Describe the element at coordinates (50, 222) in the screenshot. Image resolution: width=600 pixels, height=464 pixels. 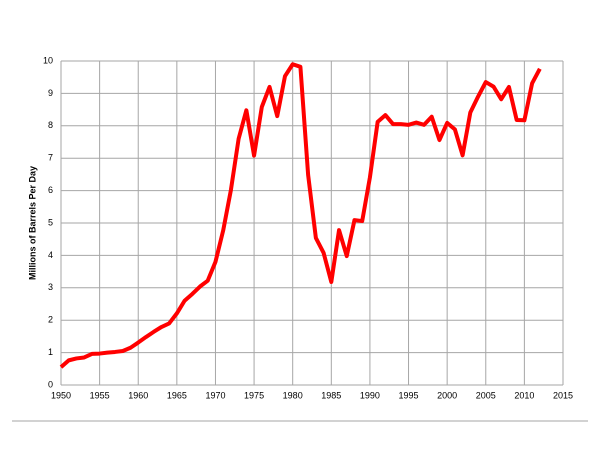
I see `y-tick-label: 5` at that location.